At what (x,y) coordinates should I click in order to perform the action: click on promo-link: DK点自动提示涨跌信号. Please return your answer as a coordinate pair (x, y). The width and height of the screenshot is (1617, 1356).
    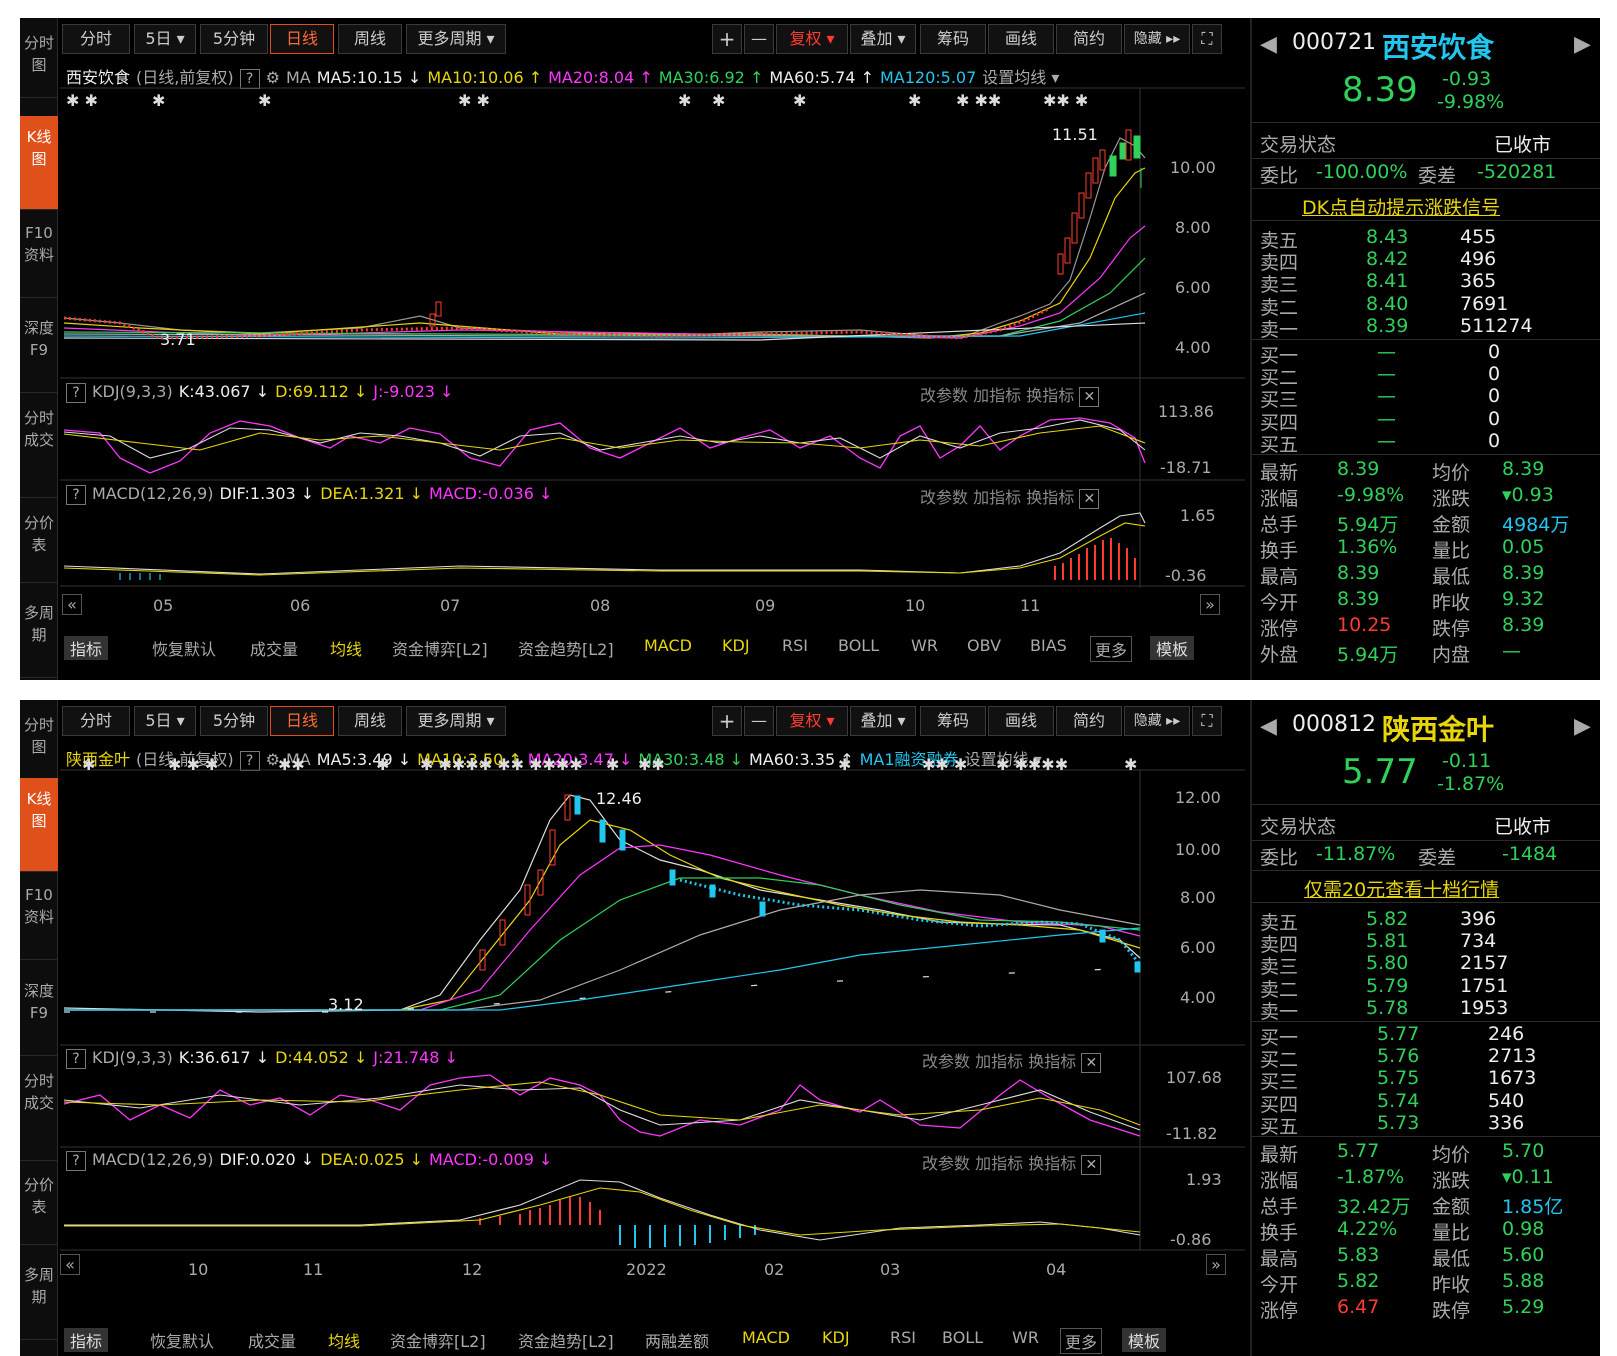
    Looking at the image, I should click on (1401, 208).